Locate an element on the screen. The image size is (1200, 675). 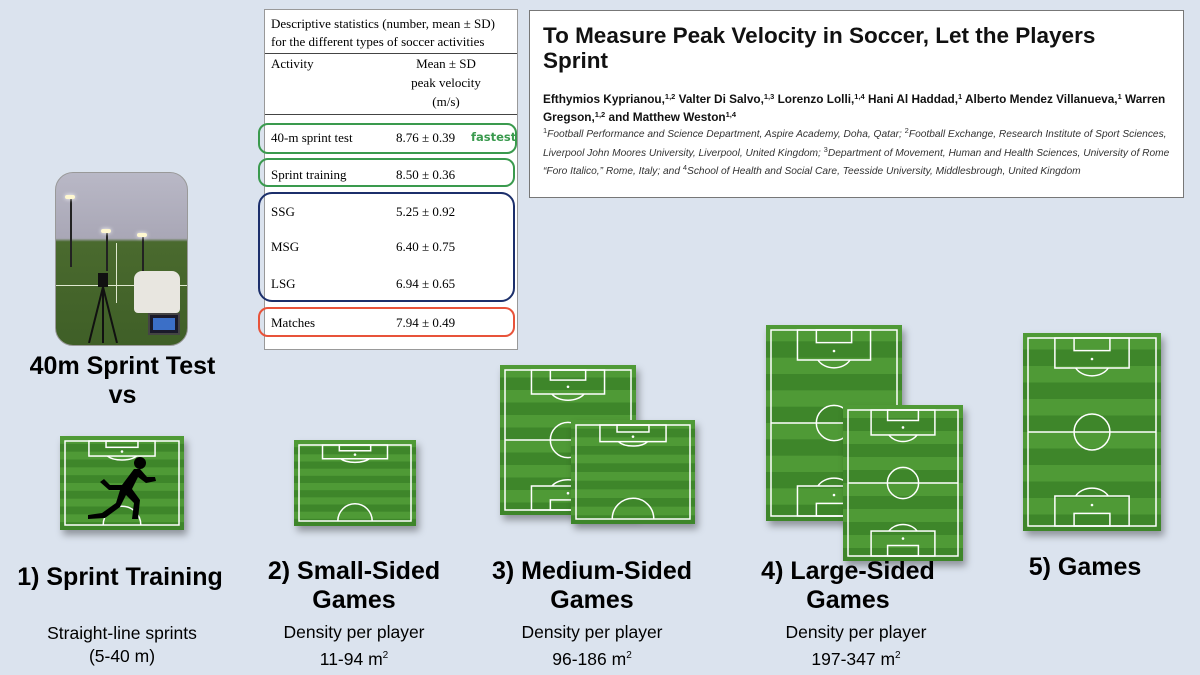
sprinter-silhouette-icon is located at coordinates (122, 488).